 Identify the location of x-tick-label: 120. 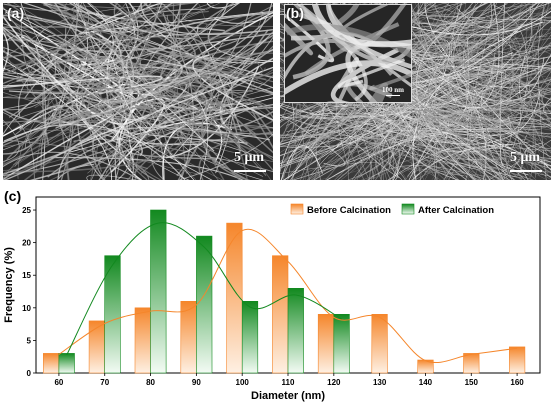
(334, 382).